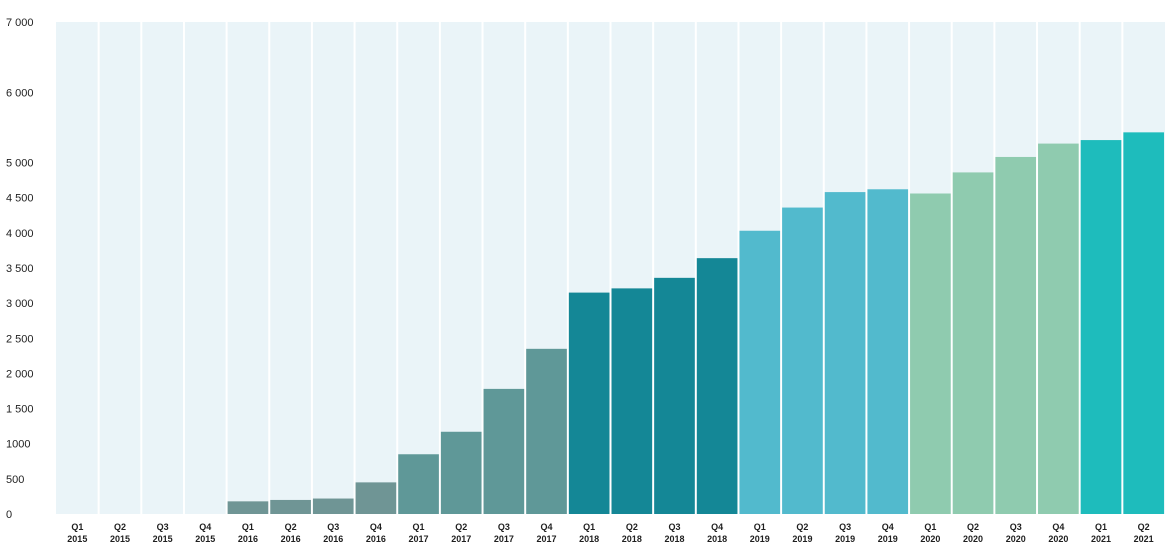  I want to click on bar-q4-2019, so click(888, 351).